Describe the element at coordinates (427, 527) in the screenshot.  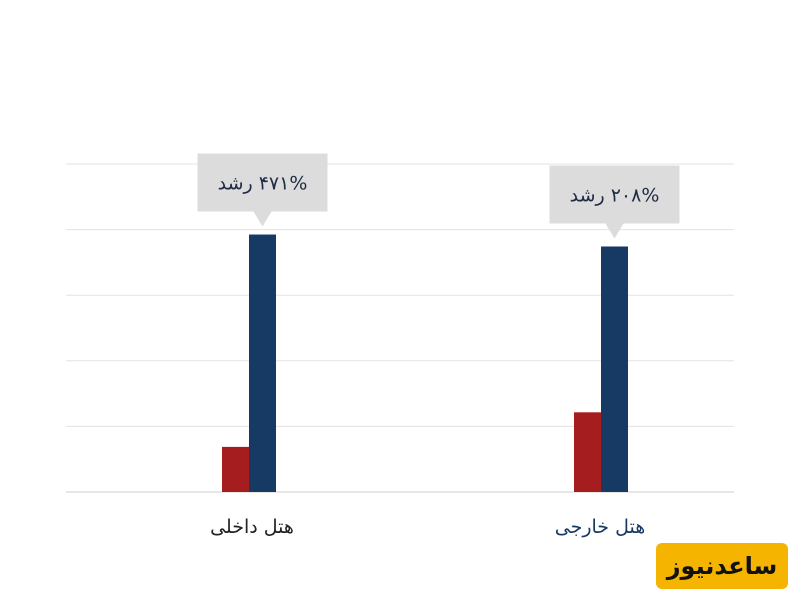
I see `category-labels: هتل داخلی هتل خارجی` at that location.